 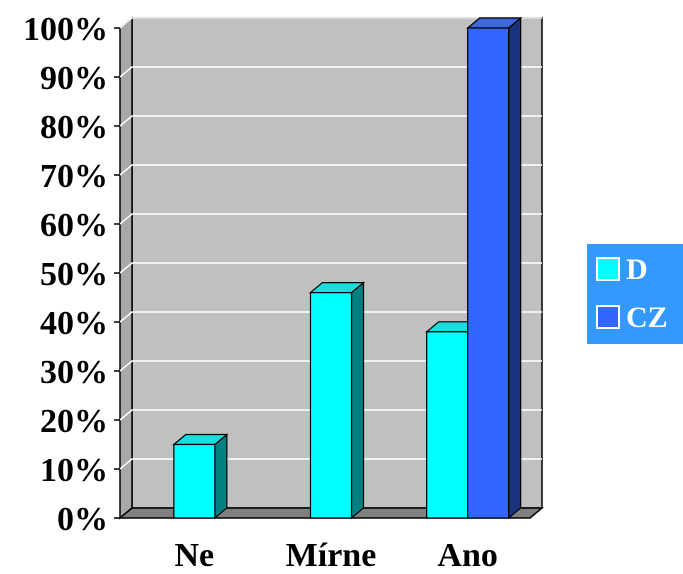 What do you see at coordinates (74, 127) in the screenshot?
I see `y-tick-label: 80%` at bounding box center [74, 127].